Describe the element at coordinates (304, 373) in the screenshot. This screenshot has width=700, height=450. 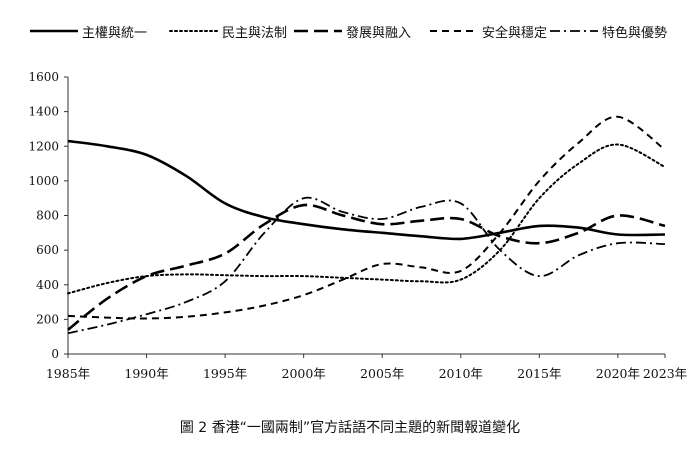
I see `x-tick-label: 2000年` at that location.